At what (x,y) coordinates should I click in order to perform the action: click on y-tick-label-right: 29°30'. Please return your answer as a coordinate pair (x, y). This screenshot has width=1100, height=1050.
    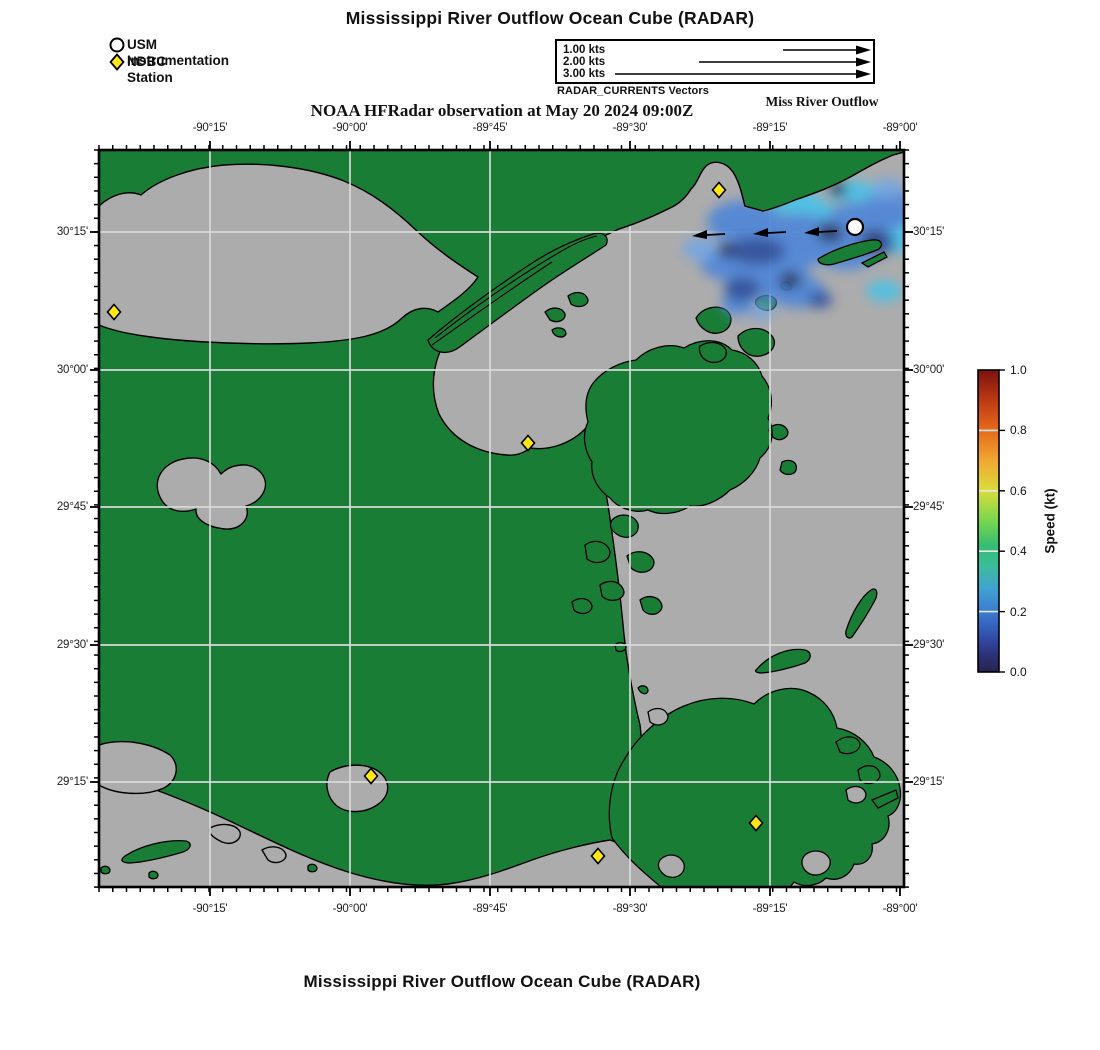
    Looking at the image, I should click on (929, 645).